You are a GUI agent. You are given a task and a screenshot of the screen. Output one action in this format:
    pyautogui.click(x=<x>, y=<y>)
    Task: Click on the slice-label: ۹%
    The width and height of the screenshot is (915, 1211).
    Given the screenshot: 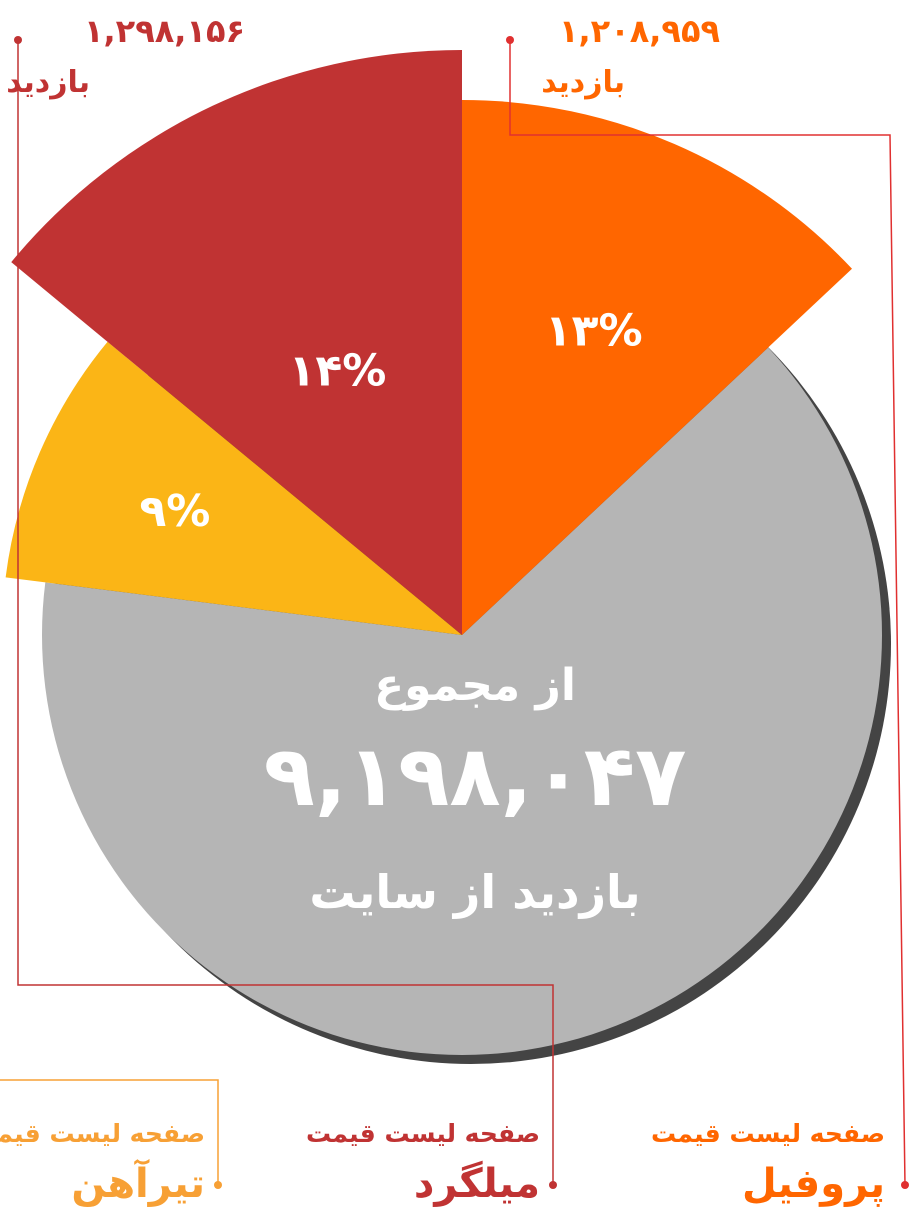 What is the action you would take?
    pyautogui.click(x=174, y=511)
    